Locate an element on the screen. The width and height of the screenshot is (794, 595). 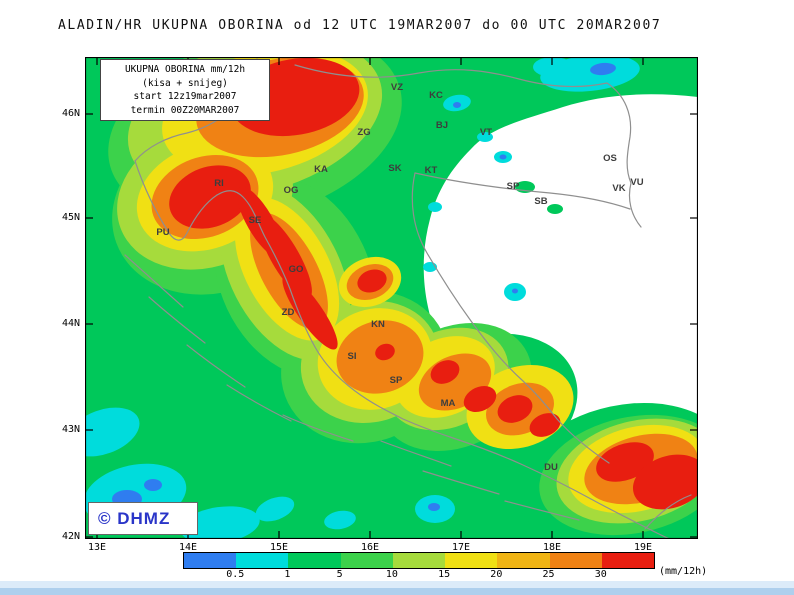
info-line-start: start 12z19mar2007 is located at coordinates (185, 96).